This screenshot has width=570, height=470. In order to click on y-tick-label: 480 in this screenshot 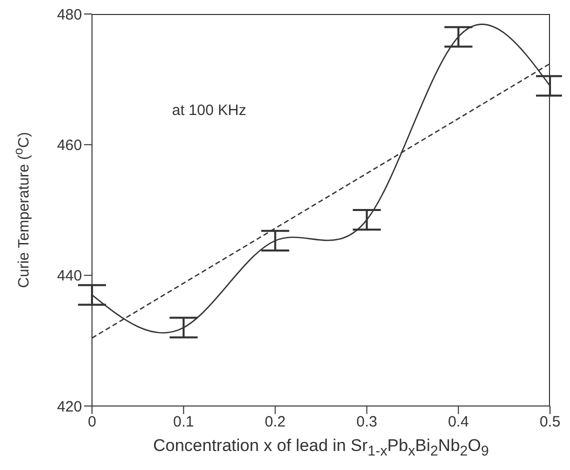, I will do `click(69, 15)`.